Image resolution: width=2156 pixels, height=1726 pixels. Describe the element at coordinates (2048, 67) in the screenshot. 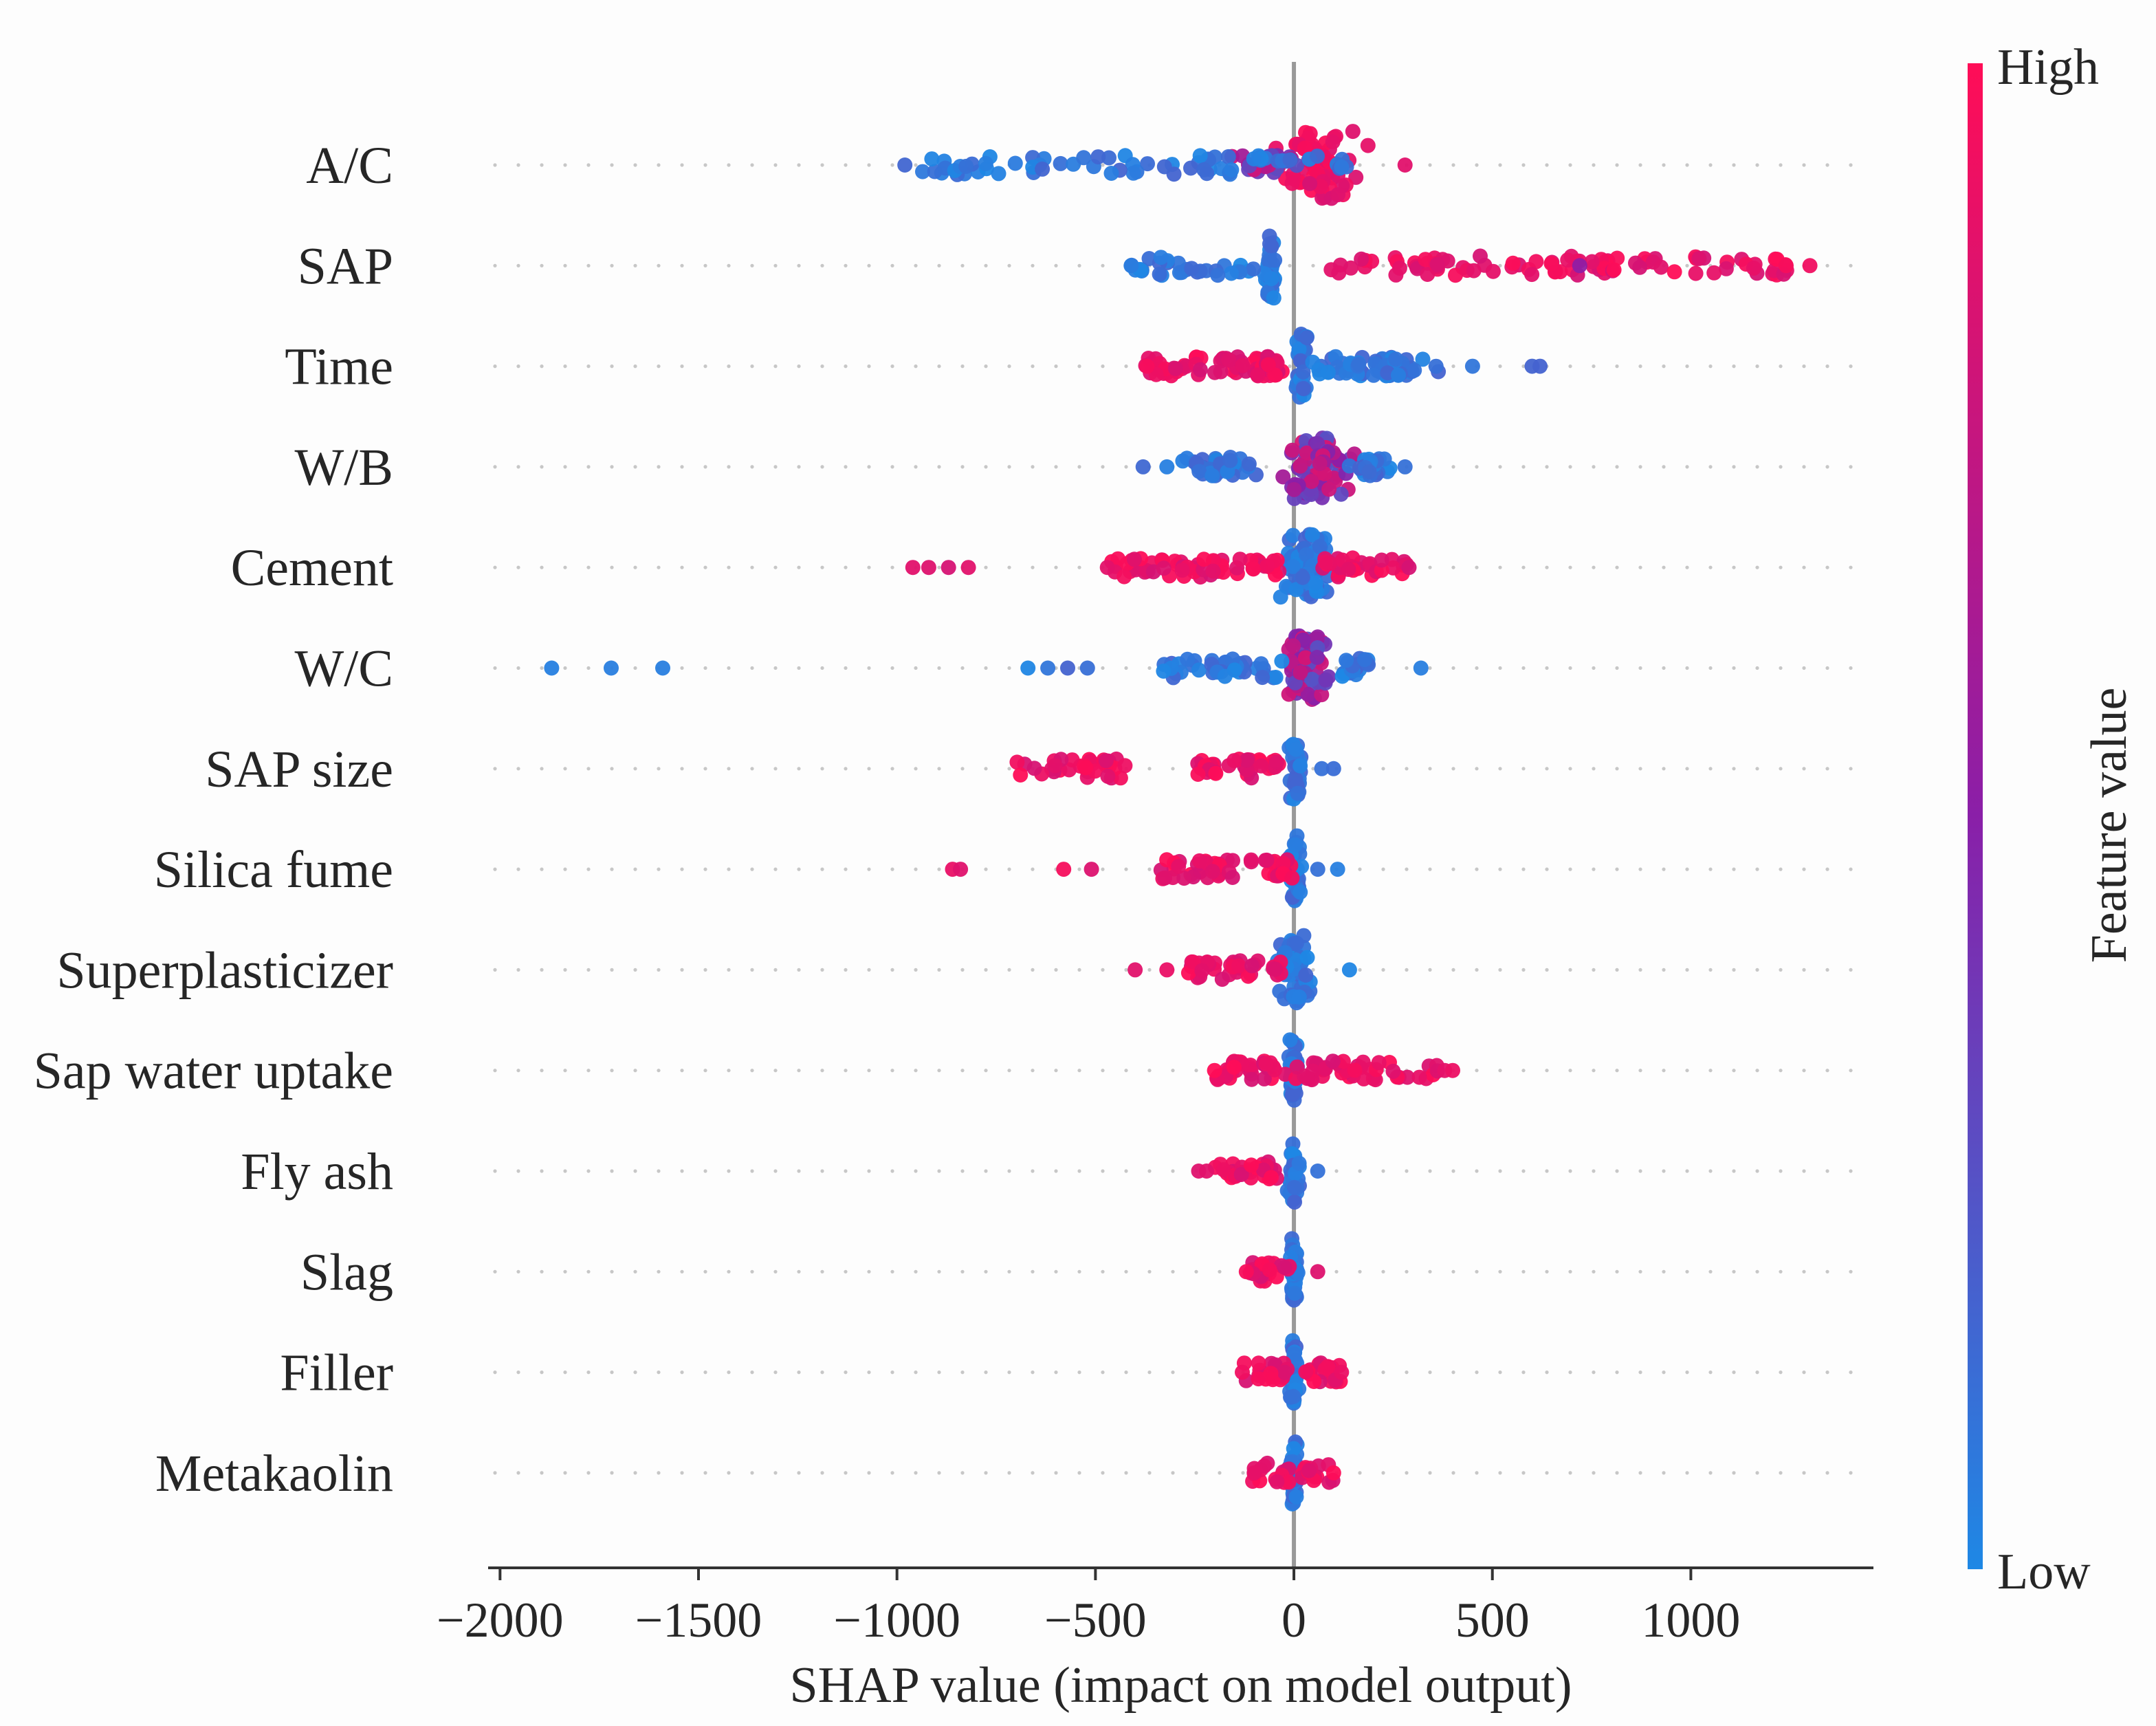

I see `colorbar-high-label: High` at that location.